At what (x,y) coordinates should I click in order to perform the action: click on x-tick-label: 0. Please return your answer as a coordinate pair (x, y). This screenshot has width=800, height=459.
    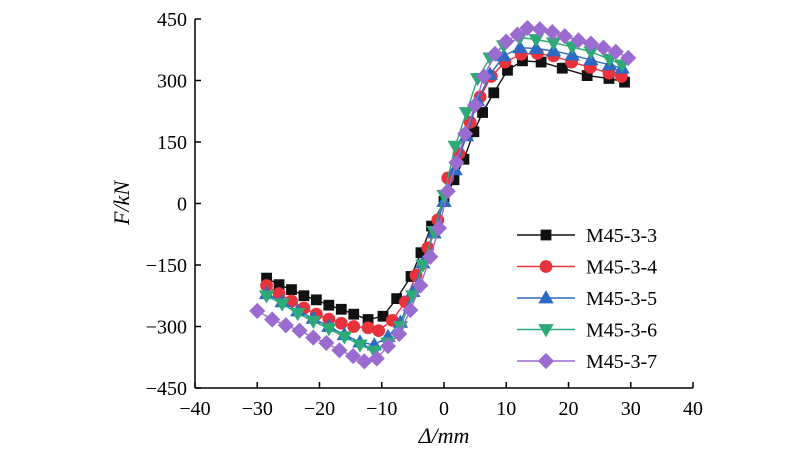
    Looking at the image, I should click on (444, 409).